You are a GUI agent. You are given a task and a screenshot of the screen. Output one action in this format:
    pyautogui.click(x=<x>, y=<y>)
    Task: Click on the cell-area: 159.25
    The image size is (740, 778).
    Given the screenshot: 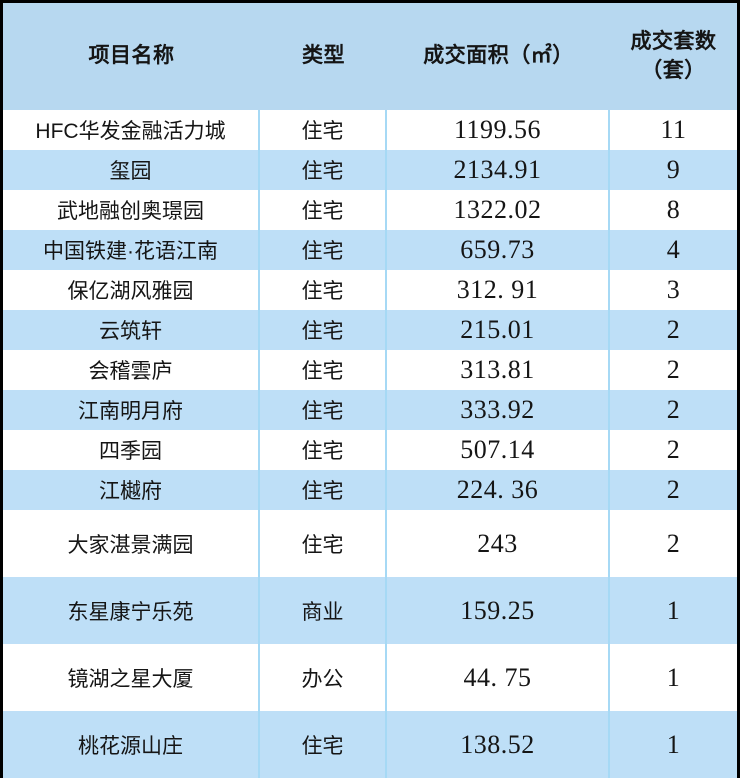 What is the action you would take?
    pyautogui.click(x=498, y=610)
    